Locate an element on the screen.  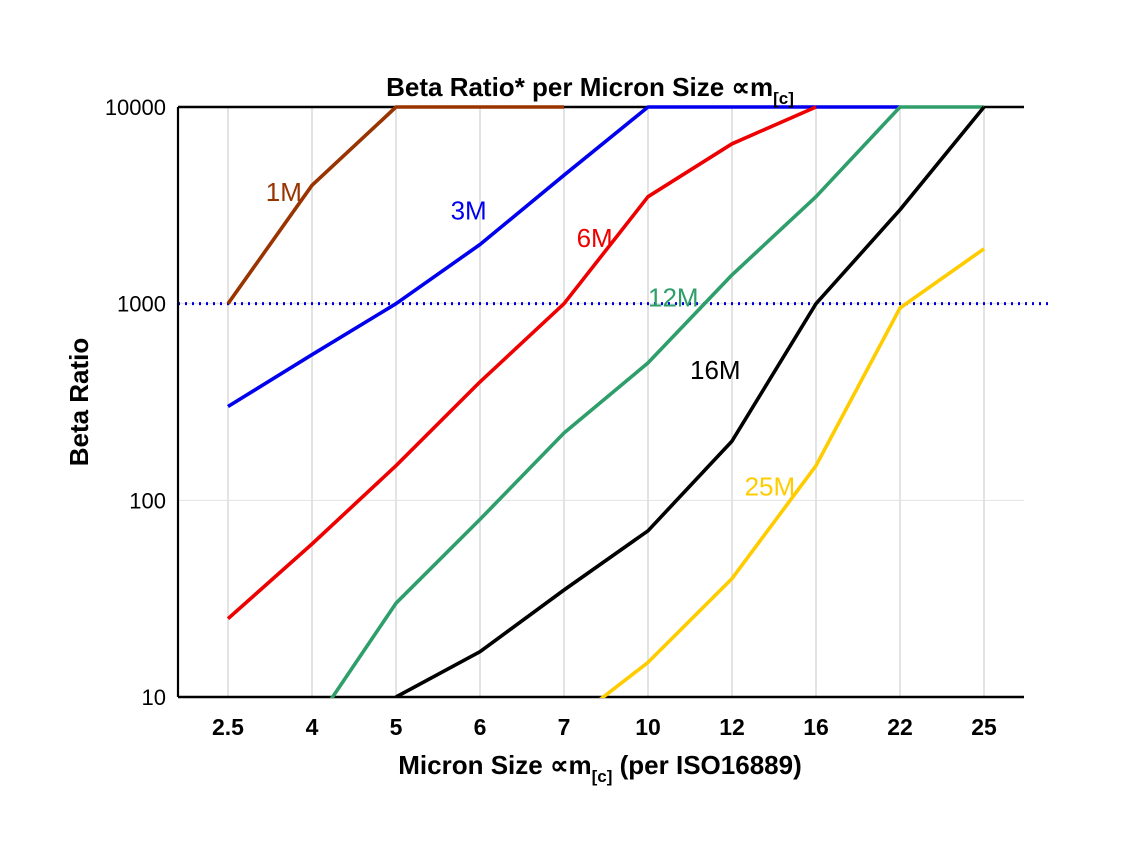
series-label-1M: 1M is located at coordinates (284, 192).